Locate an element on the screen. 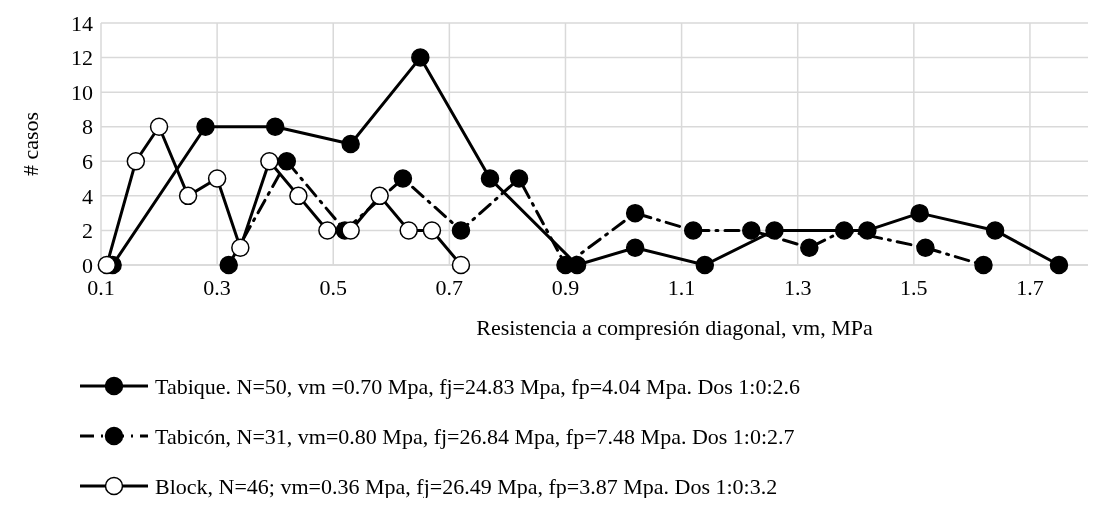  y-tick-label: 0 is located at coordinates (87, 265).